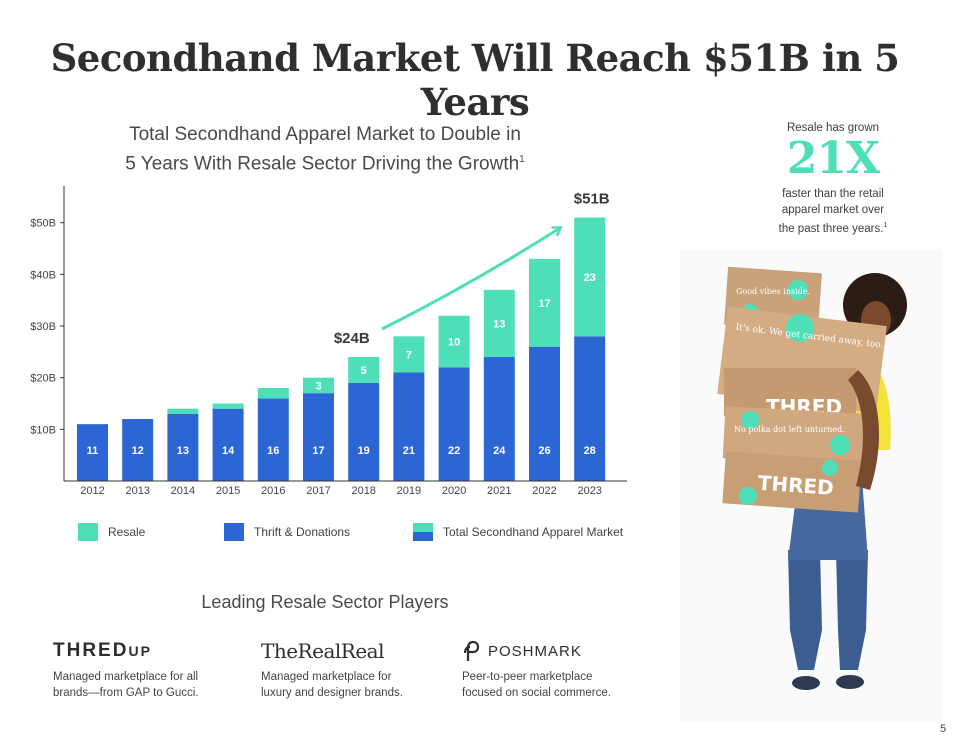 This screenshot has height=744, width=965. I want to click on y-tick-label: $50B, so click(43, 224).